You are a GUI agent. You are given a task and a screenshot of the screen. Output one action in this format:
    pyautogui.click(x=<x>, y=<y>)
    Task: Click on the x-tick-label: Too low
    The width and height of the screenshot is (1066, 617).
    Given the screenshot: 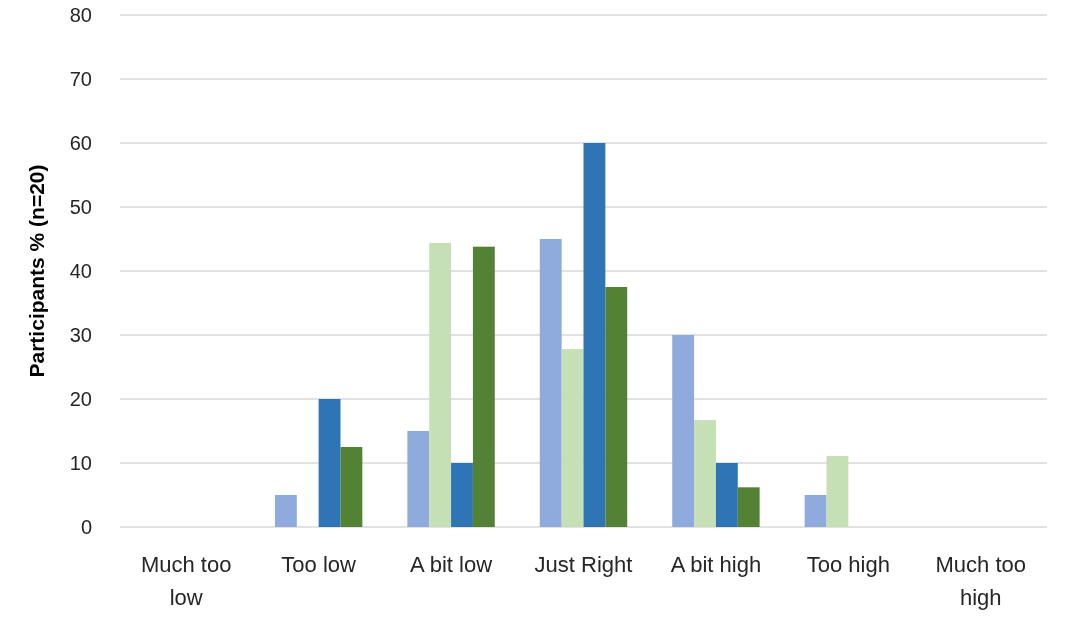 What is the action you would take?
    pyautogui.click(x=319, y=564)
    